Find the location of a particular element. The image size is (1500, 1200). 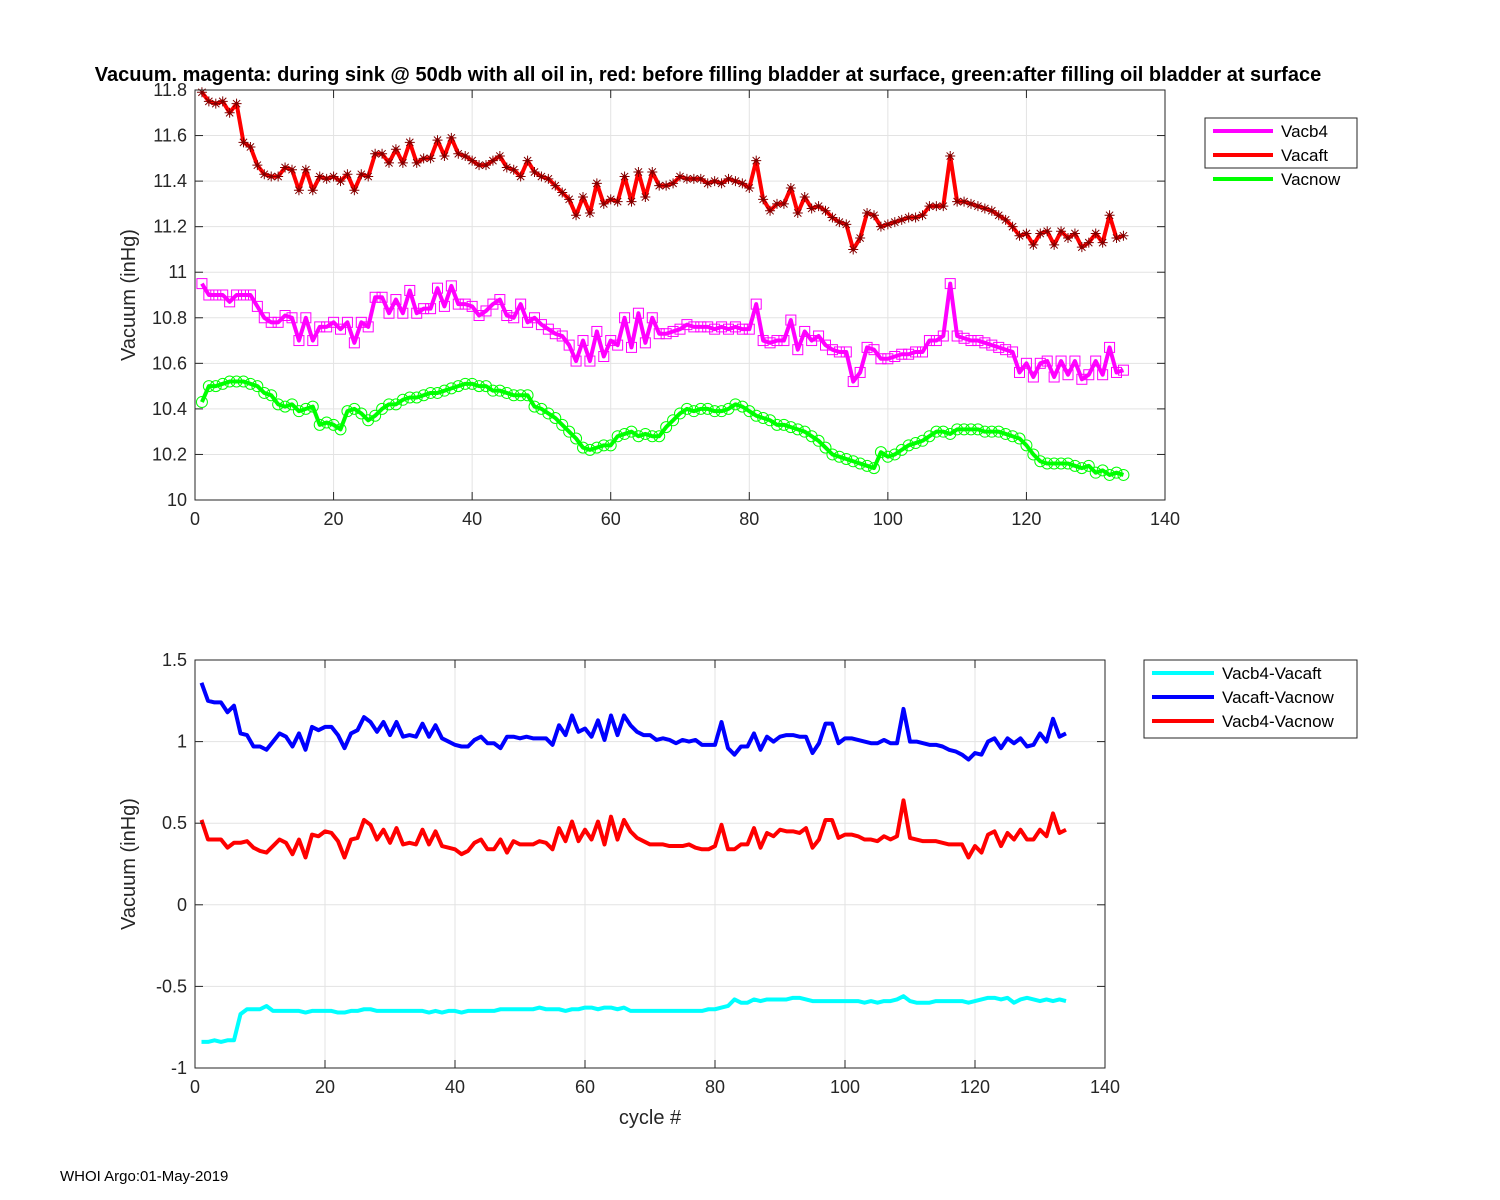

series-line-Vacb4 is located at coordinates (662, 332).